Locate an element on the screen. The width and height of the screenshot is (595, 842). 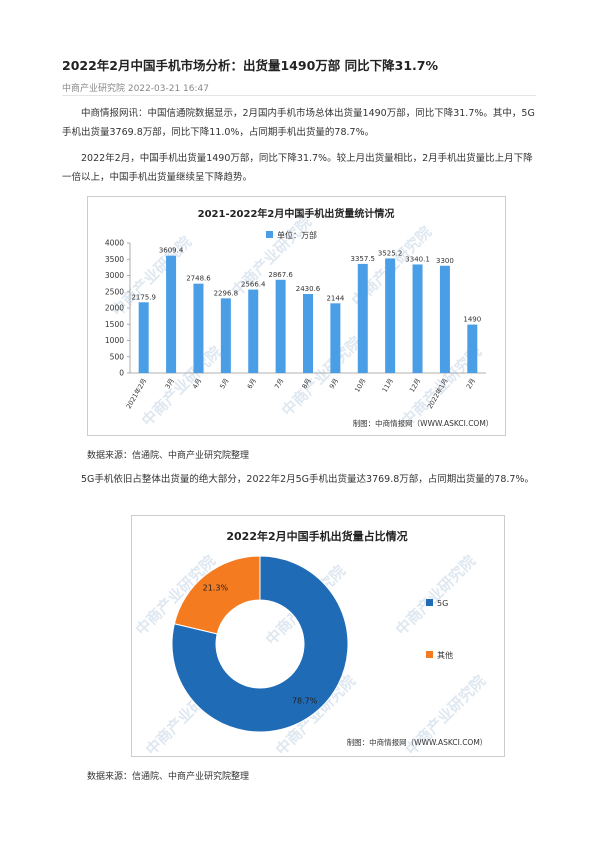
bar-value-label: 2430.6 is located at coordinates (308, 289).